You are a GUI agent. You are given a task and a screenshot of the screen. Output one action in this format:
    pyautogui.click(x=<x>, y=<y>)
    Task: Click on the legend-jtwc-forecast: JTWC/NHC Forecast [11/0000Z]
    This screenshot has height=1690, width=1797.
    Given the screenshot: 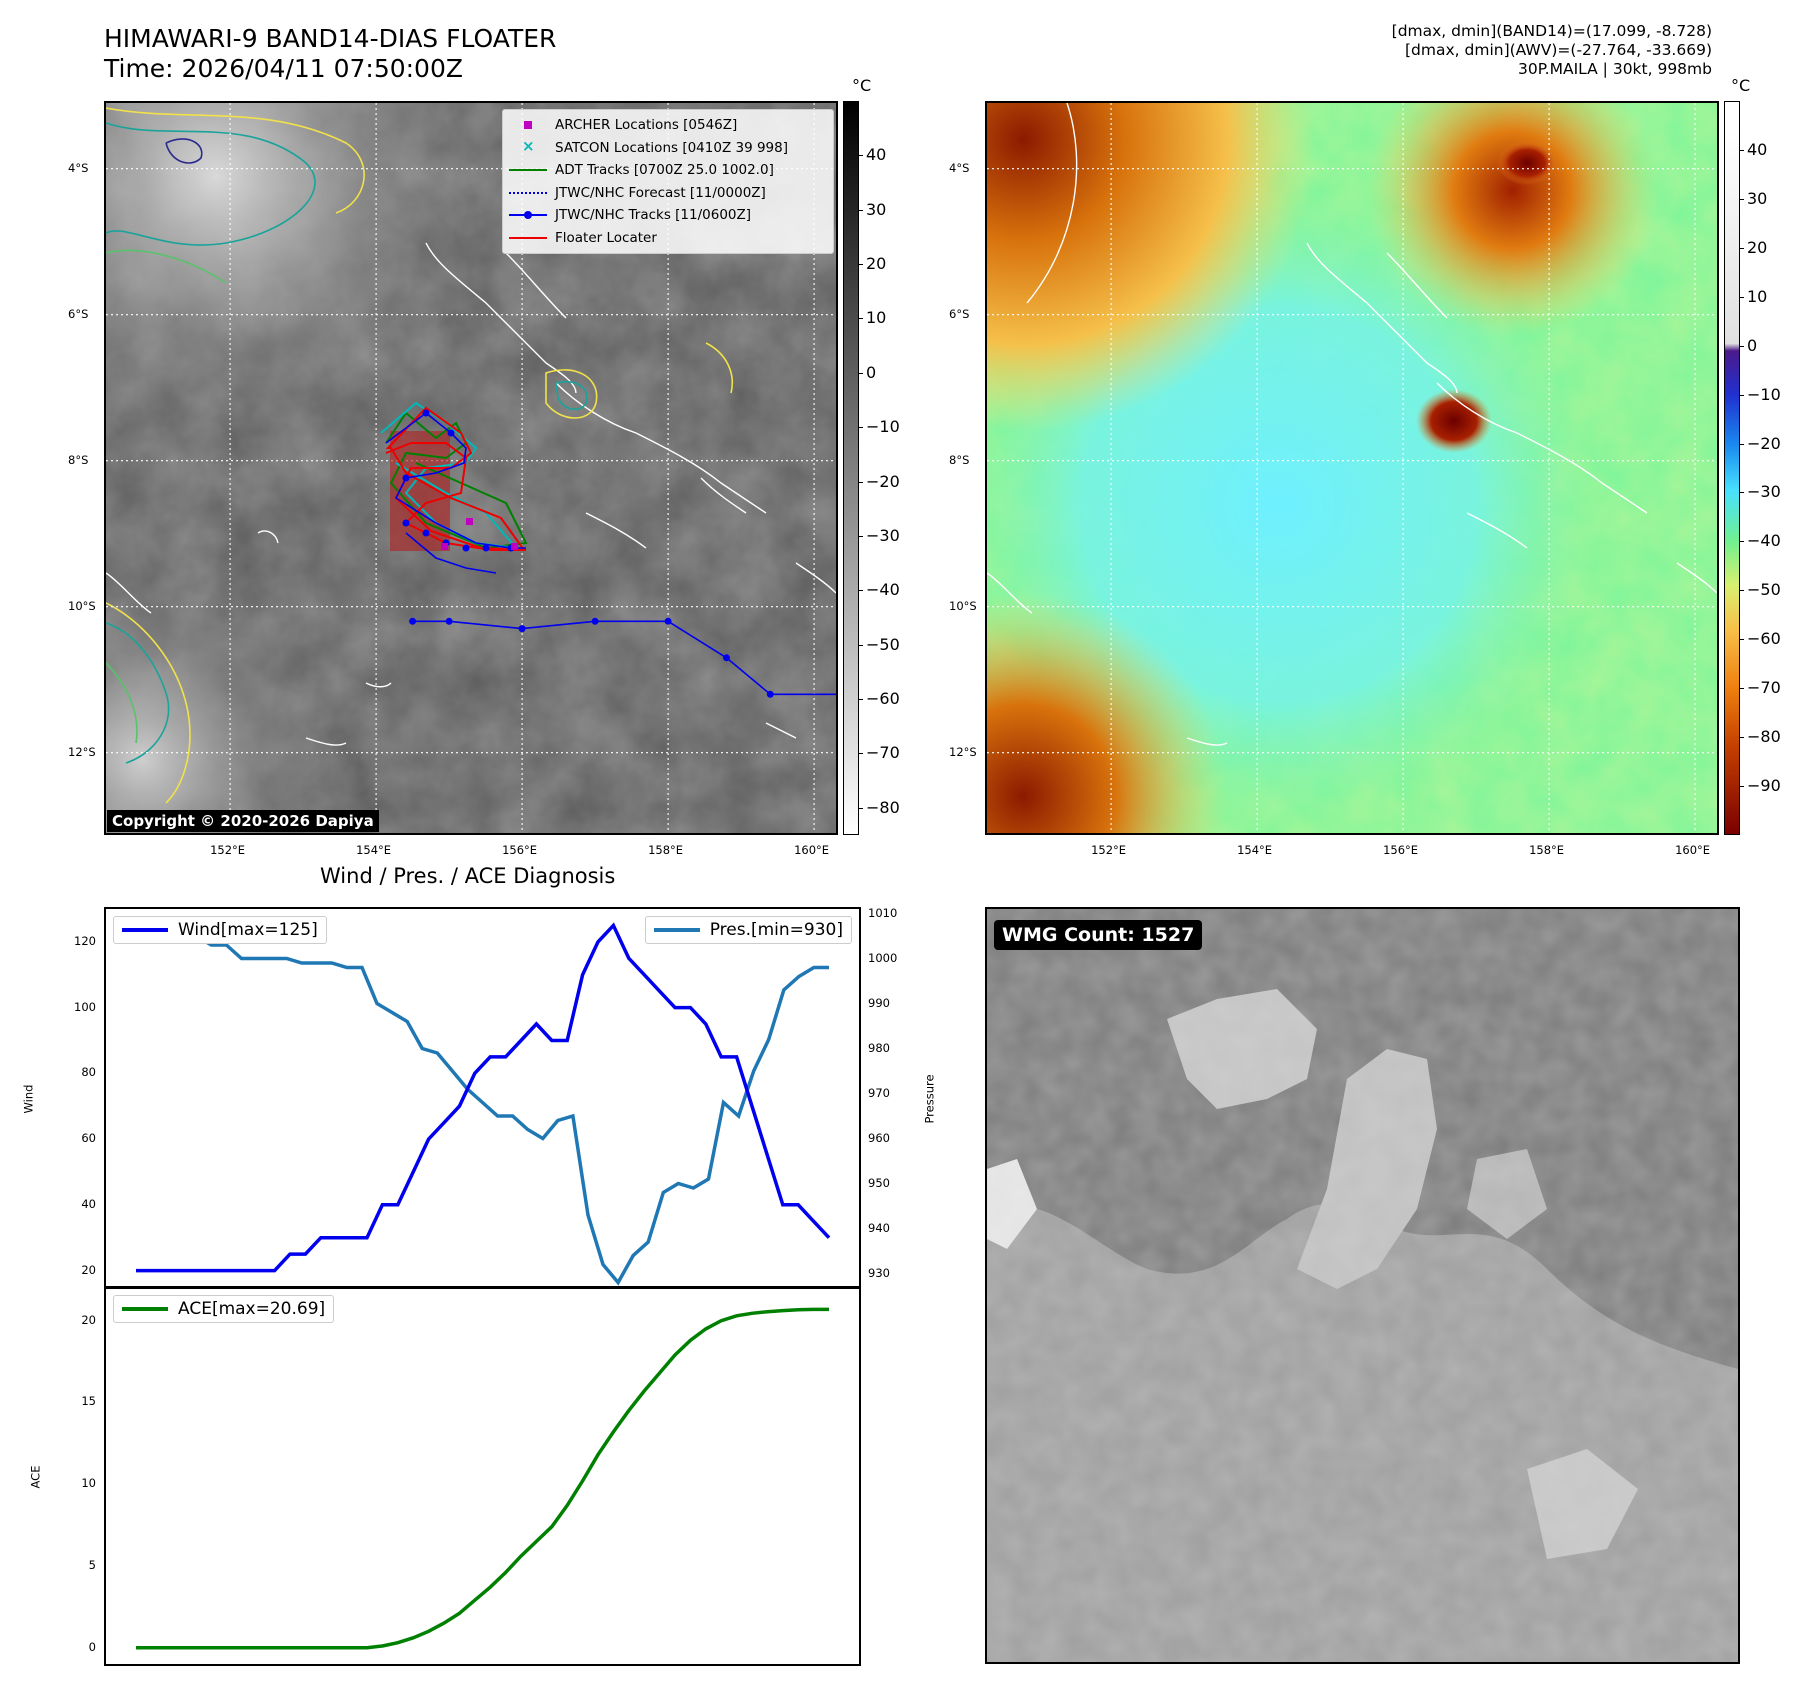 What is the action you would take?
    pyautogui.click(x=668, y=193)
    